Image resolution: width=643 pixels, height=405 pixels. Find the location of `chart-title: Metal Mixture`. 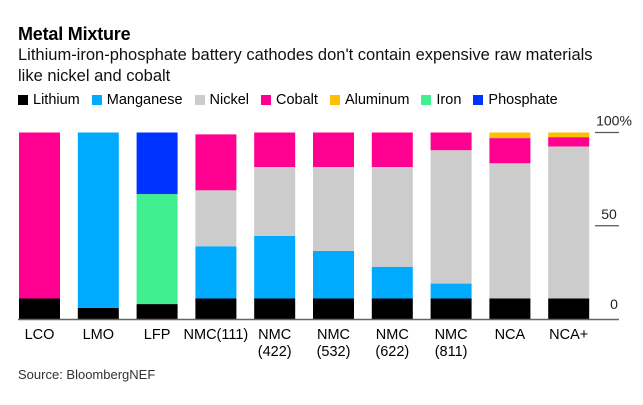

chart-title: Metal Mixture is located at coordinates (74, 34).